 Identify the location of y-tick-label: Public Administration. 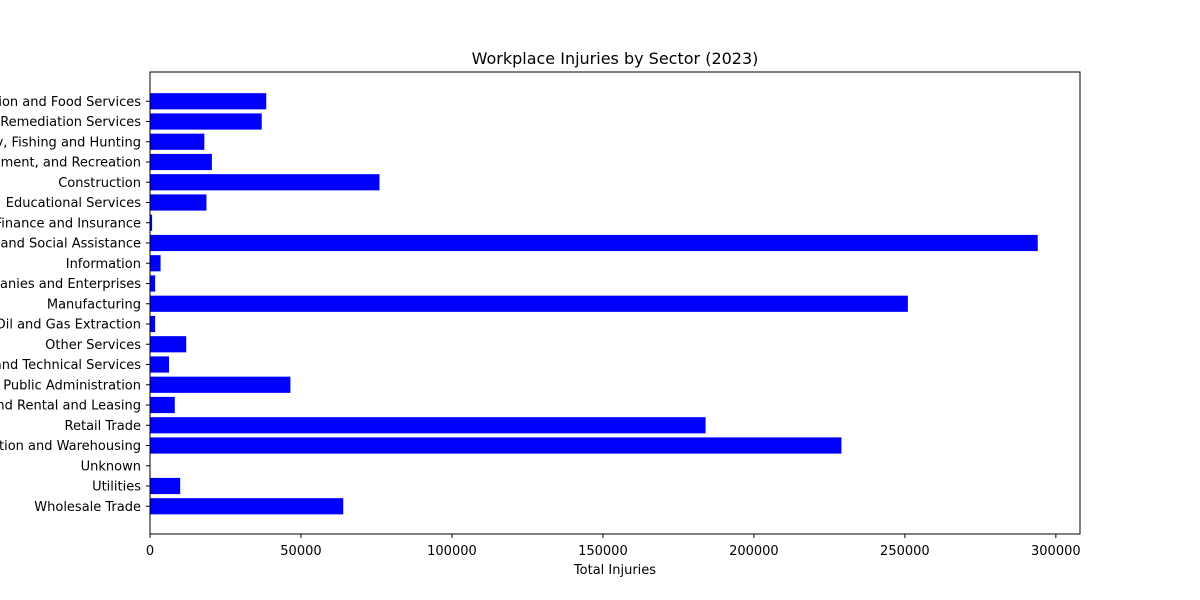
(72, 385).